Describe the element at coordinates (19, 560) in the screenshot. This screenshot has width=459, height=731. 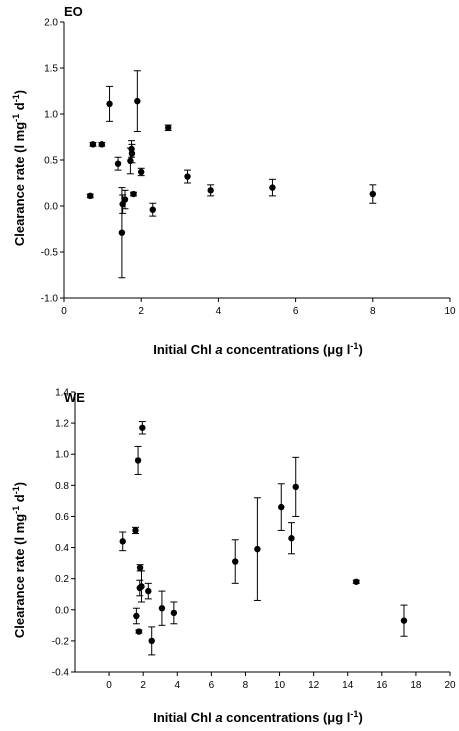
I see `y-axis-title-we: Clearance rate (l mg-1 d-1)` at that location.